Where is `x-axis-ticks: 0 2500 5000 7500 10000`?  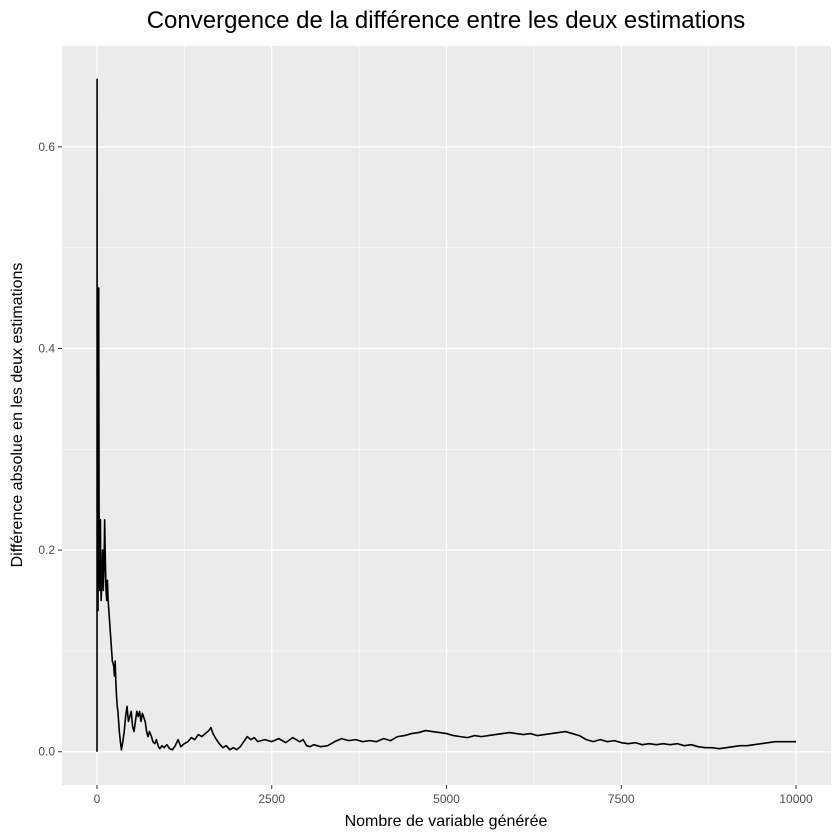
x-axis-ticks: 0 2500 5000 7500 10000 is located at coordinates (453, 795).